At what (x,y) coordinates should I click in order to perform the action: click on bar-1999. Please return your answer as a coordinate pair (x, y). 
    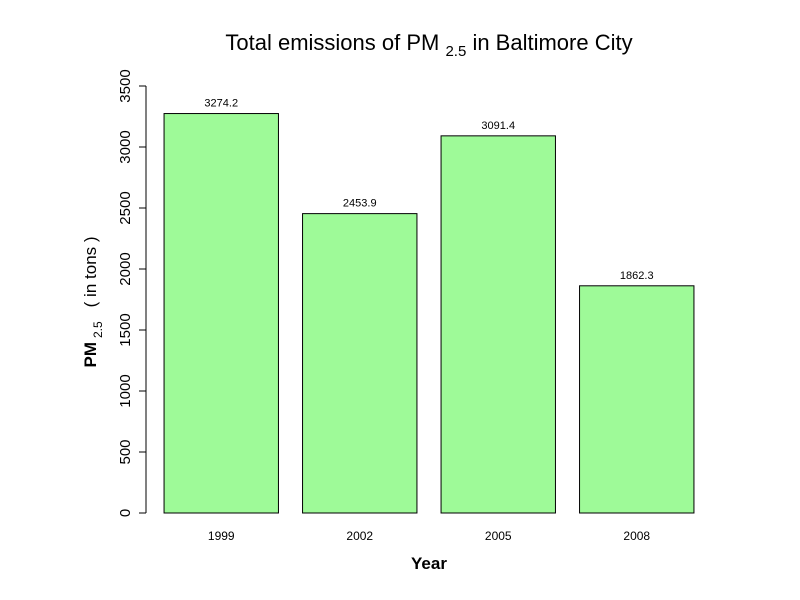
    Looking at the image, I should click on (221, 313).